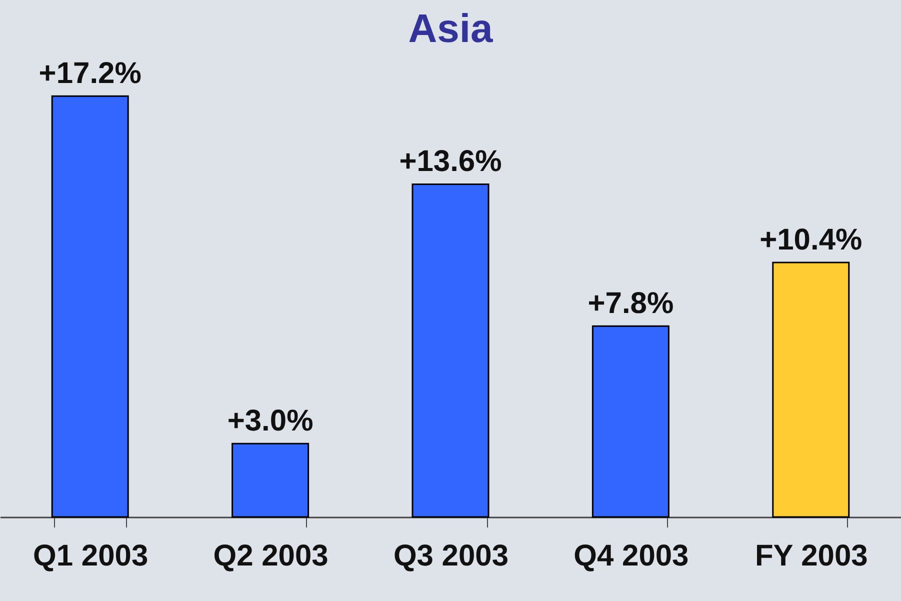 This screenshot has width=901, height=601. What do you see at coordinates (631, 303) in the screenshot?
I see `data-label: +7.8%` at bounding box center [631, 303].